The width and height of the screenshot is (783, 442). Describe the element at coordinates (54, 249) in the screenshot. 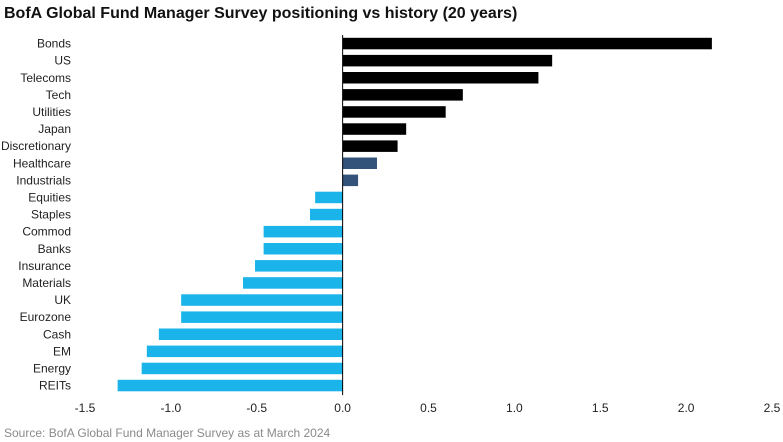

I see `category-label: Banks` at that location.